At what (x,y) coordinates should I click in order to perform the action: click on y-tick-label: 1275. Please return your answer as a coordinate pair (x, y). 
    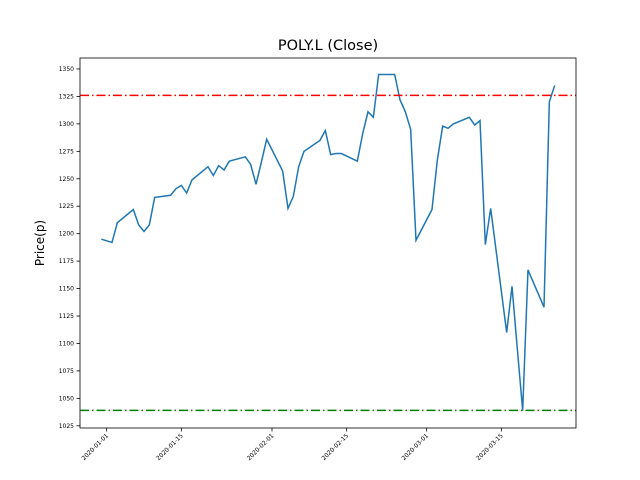
    Looking at the image, I should click on (66, 151).